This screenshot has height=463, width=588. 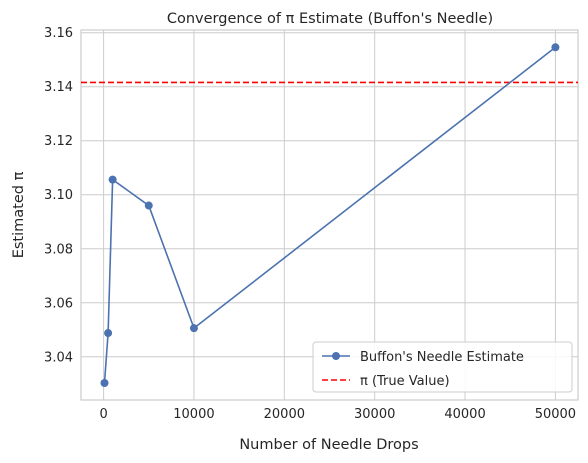 I want to click on x-tick-label: 50000, so click(x=555, y=414).